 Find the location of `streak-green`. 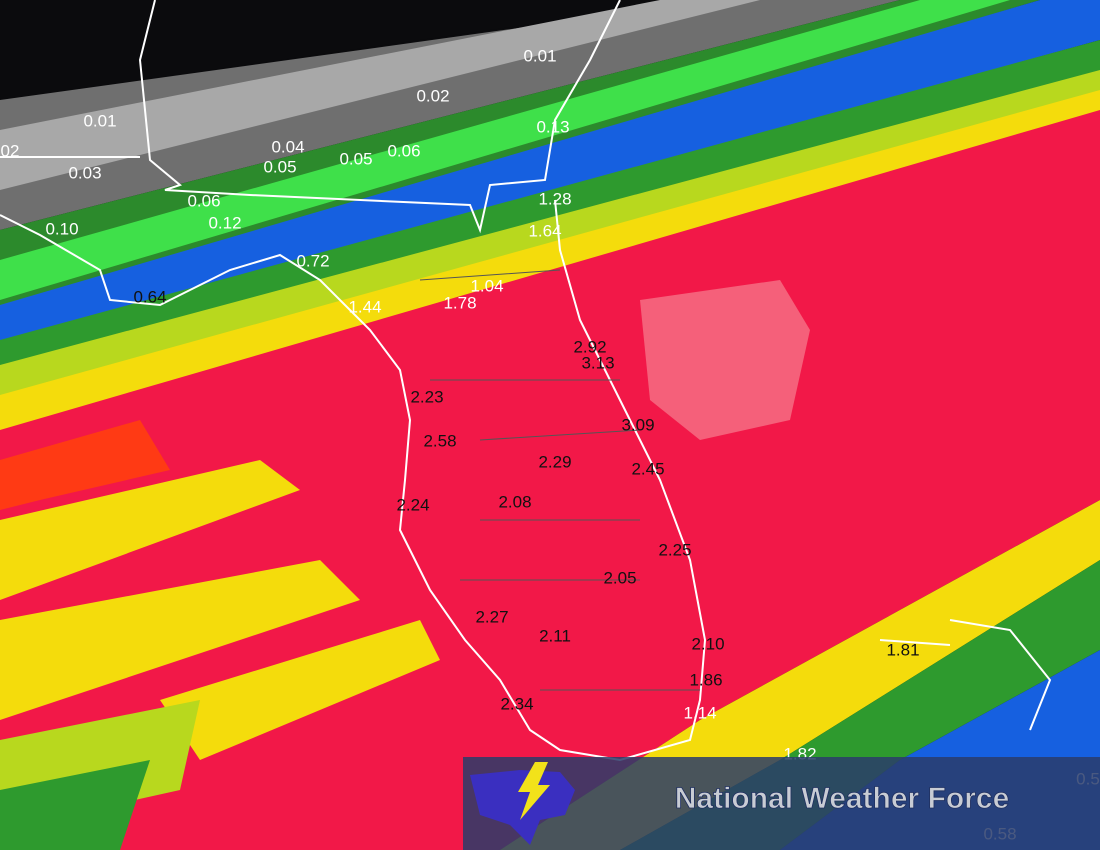

streak-green is located at coordinates (75, 805).